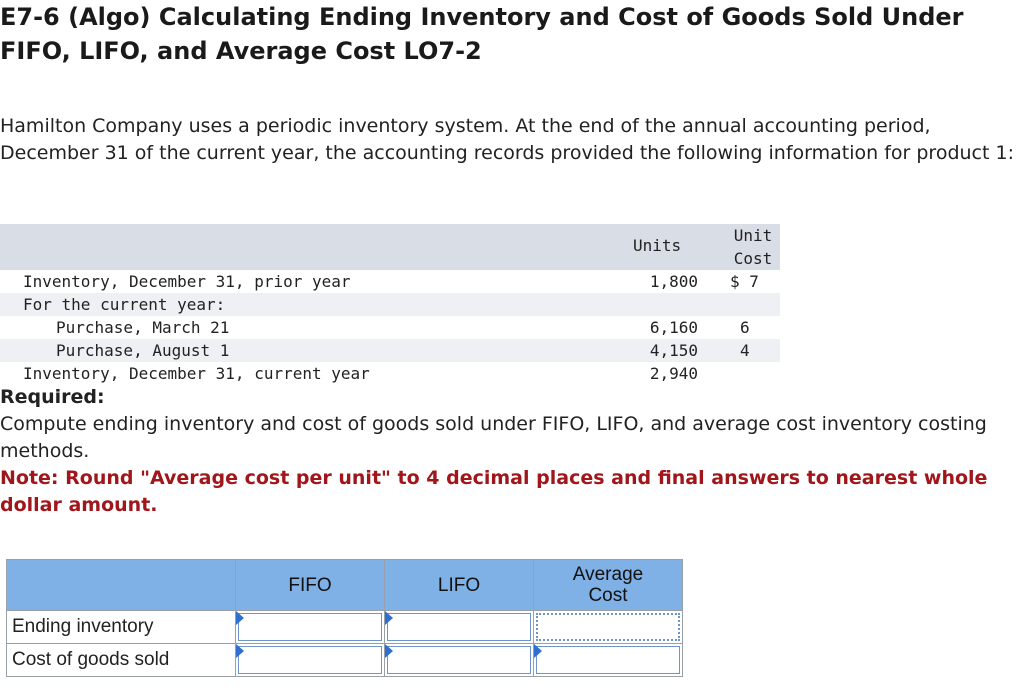 The width and height of the screenshot is (1021, 688). I want to click on row-units: 2,940, so click(673, 373).